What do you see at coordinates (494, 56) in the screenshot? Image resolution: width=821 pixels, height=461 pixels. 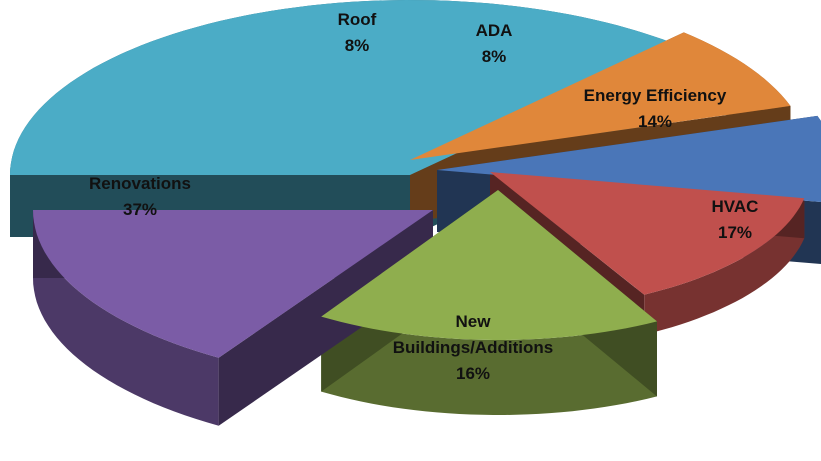 I see `slice-value-ada: 8%` at bounding box center [494, 56].